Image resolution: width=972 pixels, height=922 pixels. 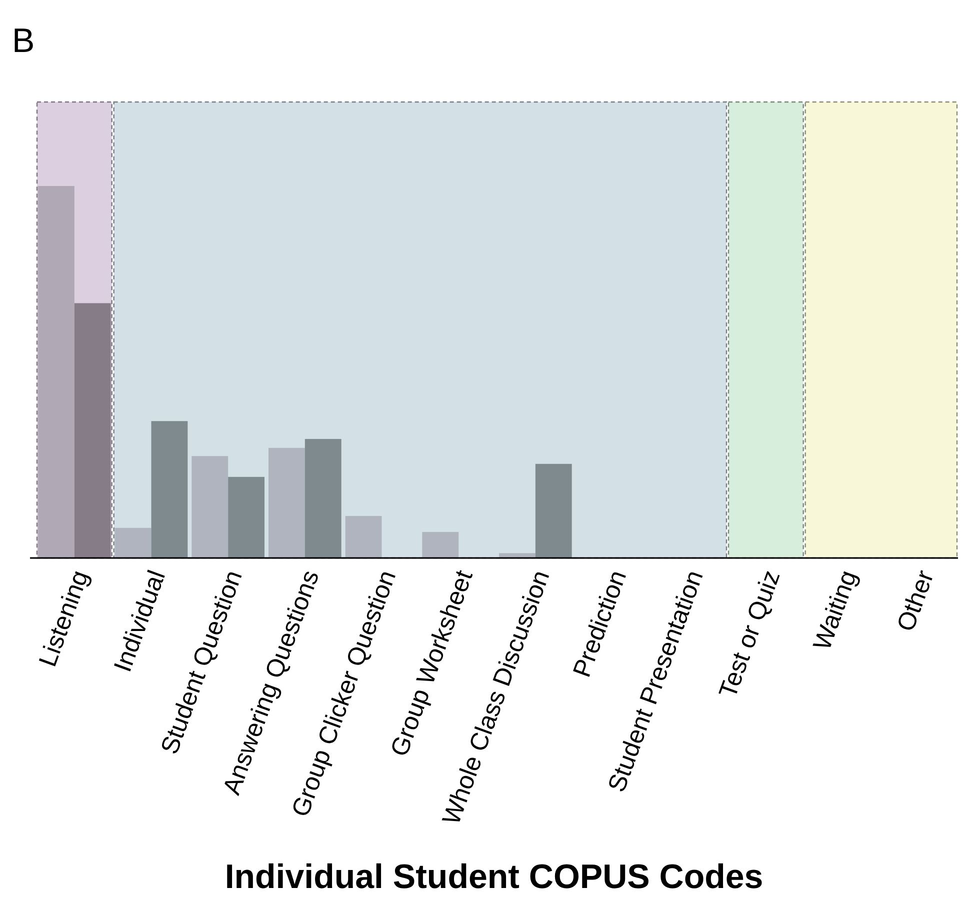 I want to click on x-tick-label: Other, so click(x=916, y=601).